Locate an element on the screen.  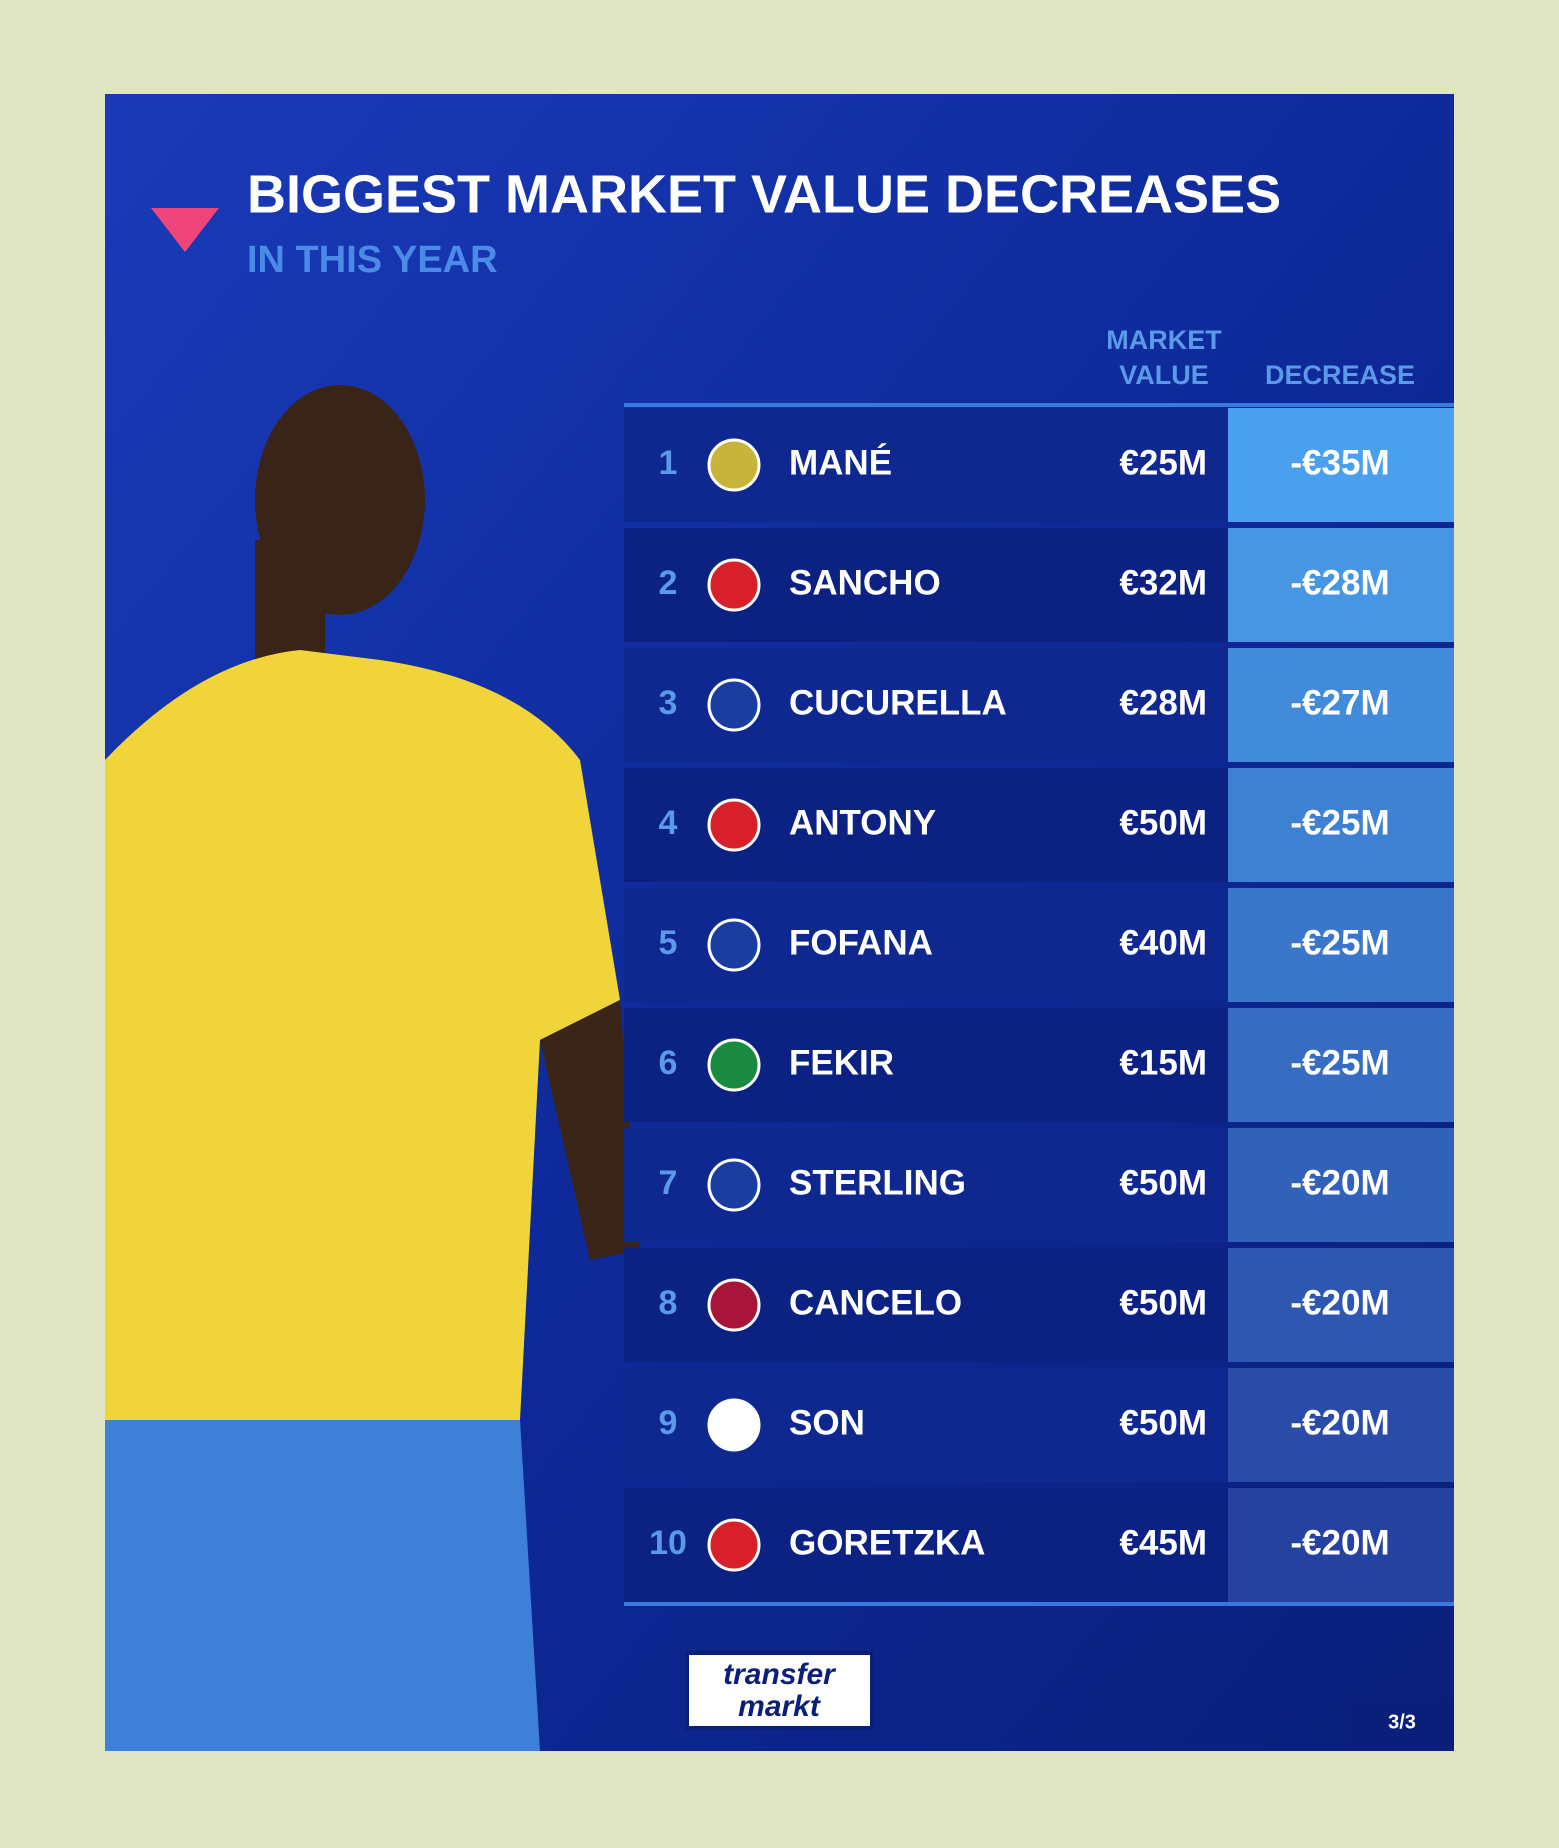
rank: 10 is located at coordinates (668, 1543).